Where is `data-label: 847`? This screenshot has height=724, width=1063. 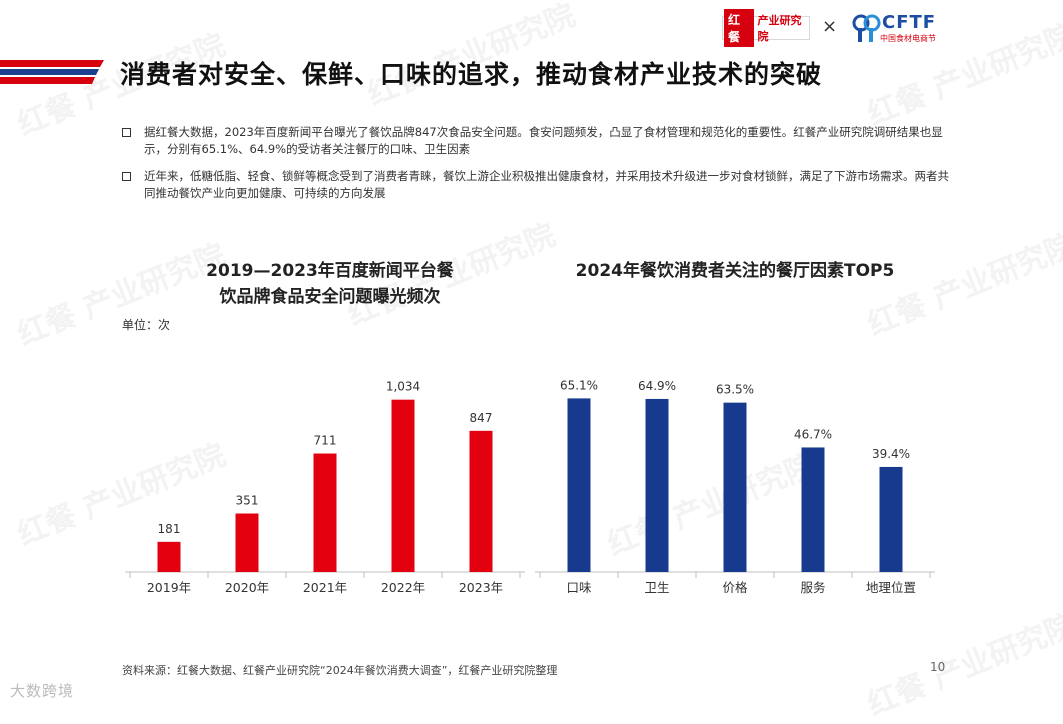
data-label: 847 is located at coordinates (481, 418).